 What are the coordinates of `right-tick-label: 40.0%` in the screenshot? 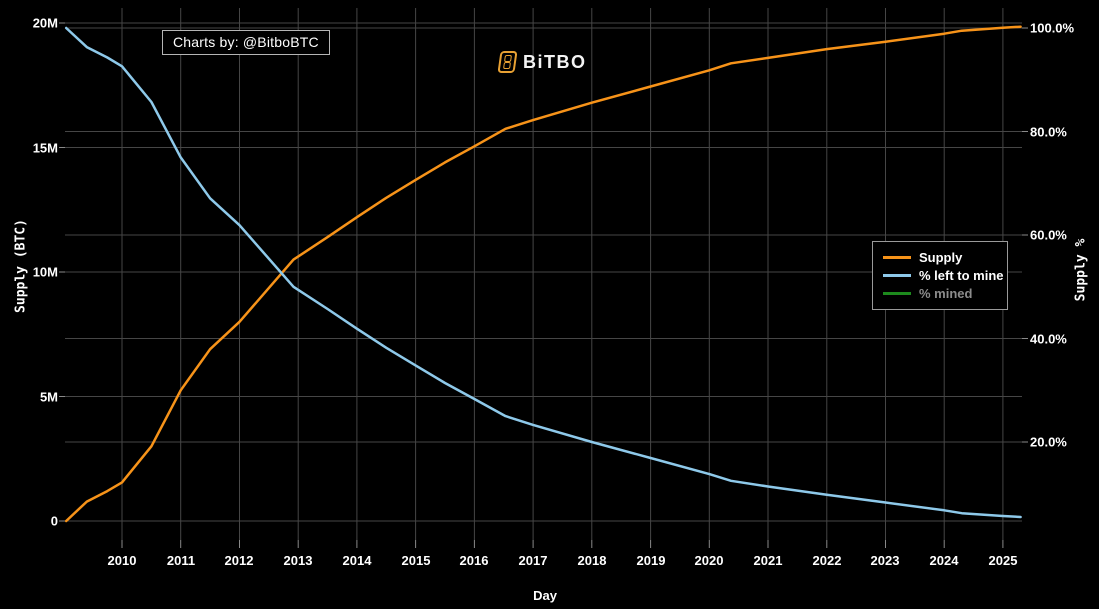 It's located at (1048, 339).